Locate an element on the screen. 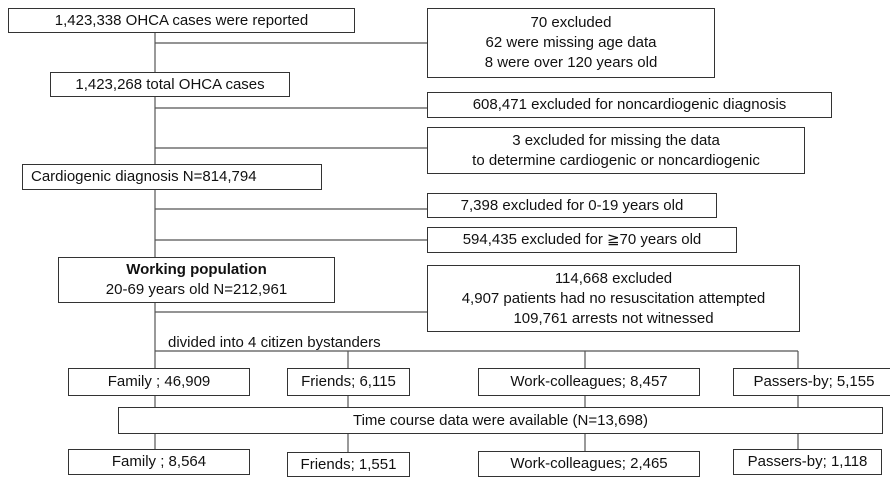  box-text: 70 excluded is located at coordinates (571, 22).